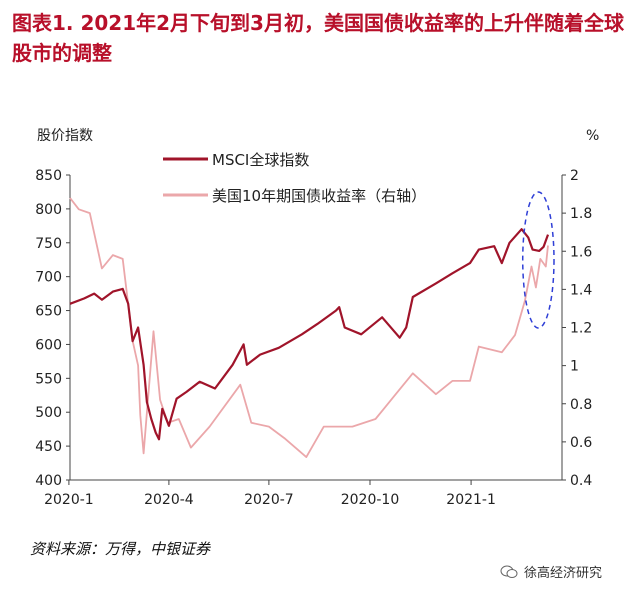 The image size is (640, 594). What do you see at coordinates (65, 136) in the screenshot?
I see `left-axis-label: 股价指数` at bounding box center [65, 136].